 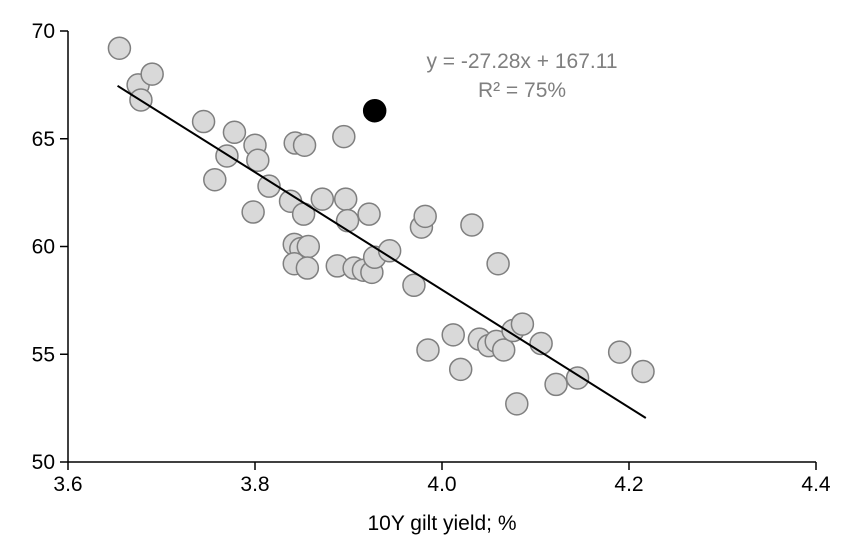 I want to click on highlighted-point, so click(x=374, y=110).